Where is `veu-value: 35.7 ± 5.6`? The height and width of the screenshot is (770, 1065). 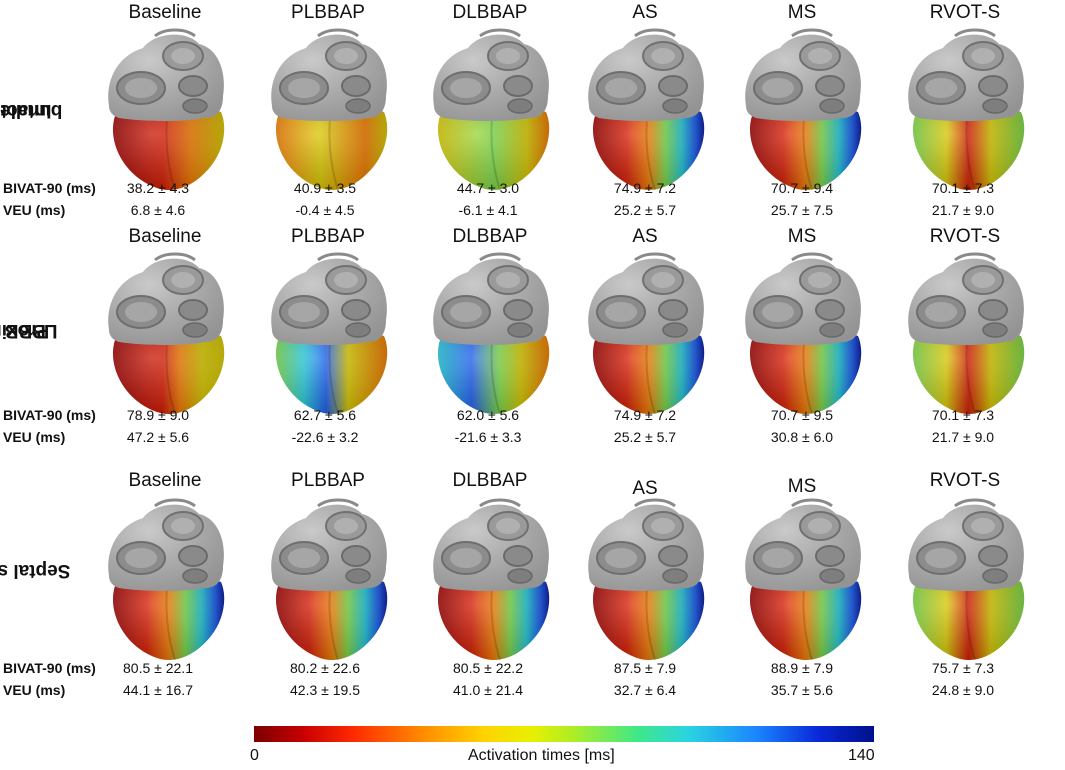
veu-value: 35.7 ± 5.6 is located at coordinates (802, 690).